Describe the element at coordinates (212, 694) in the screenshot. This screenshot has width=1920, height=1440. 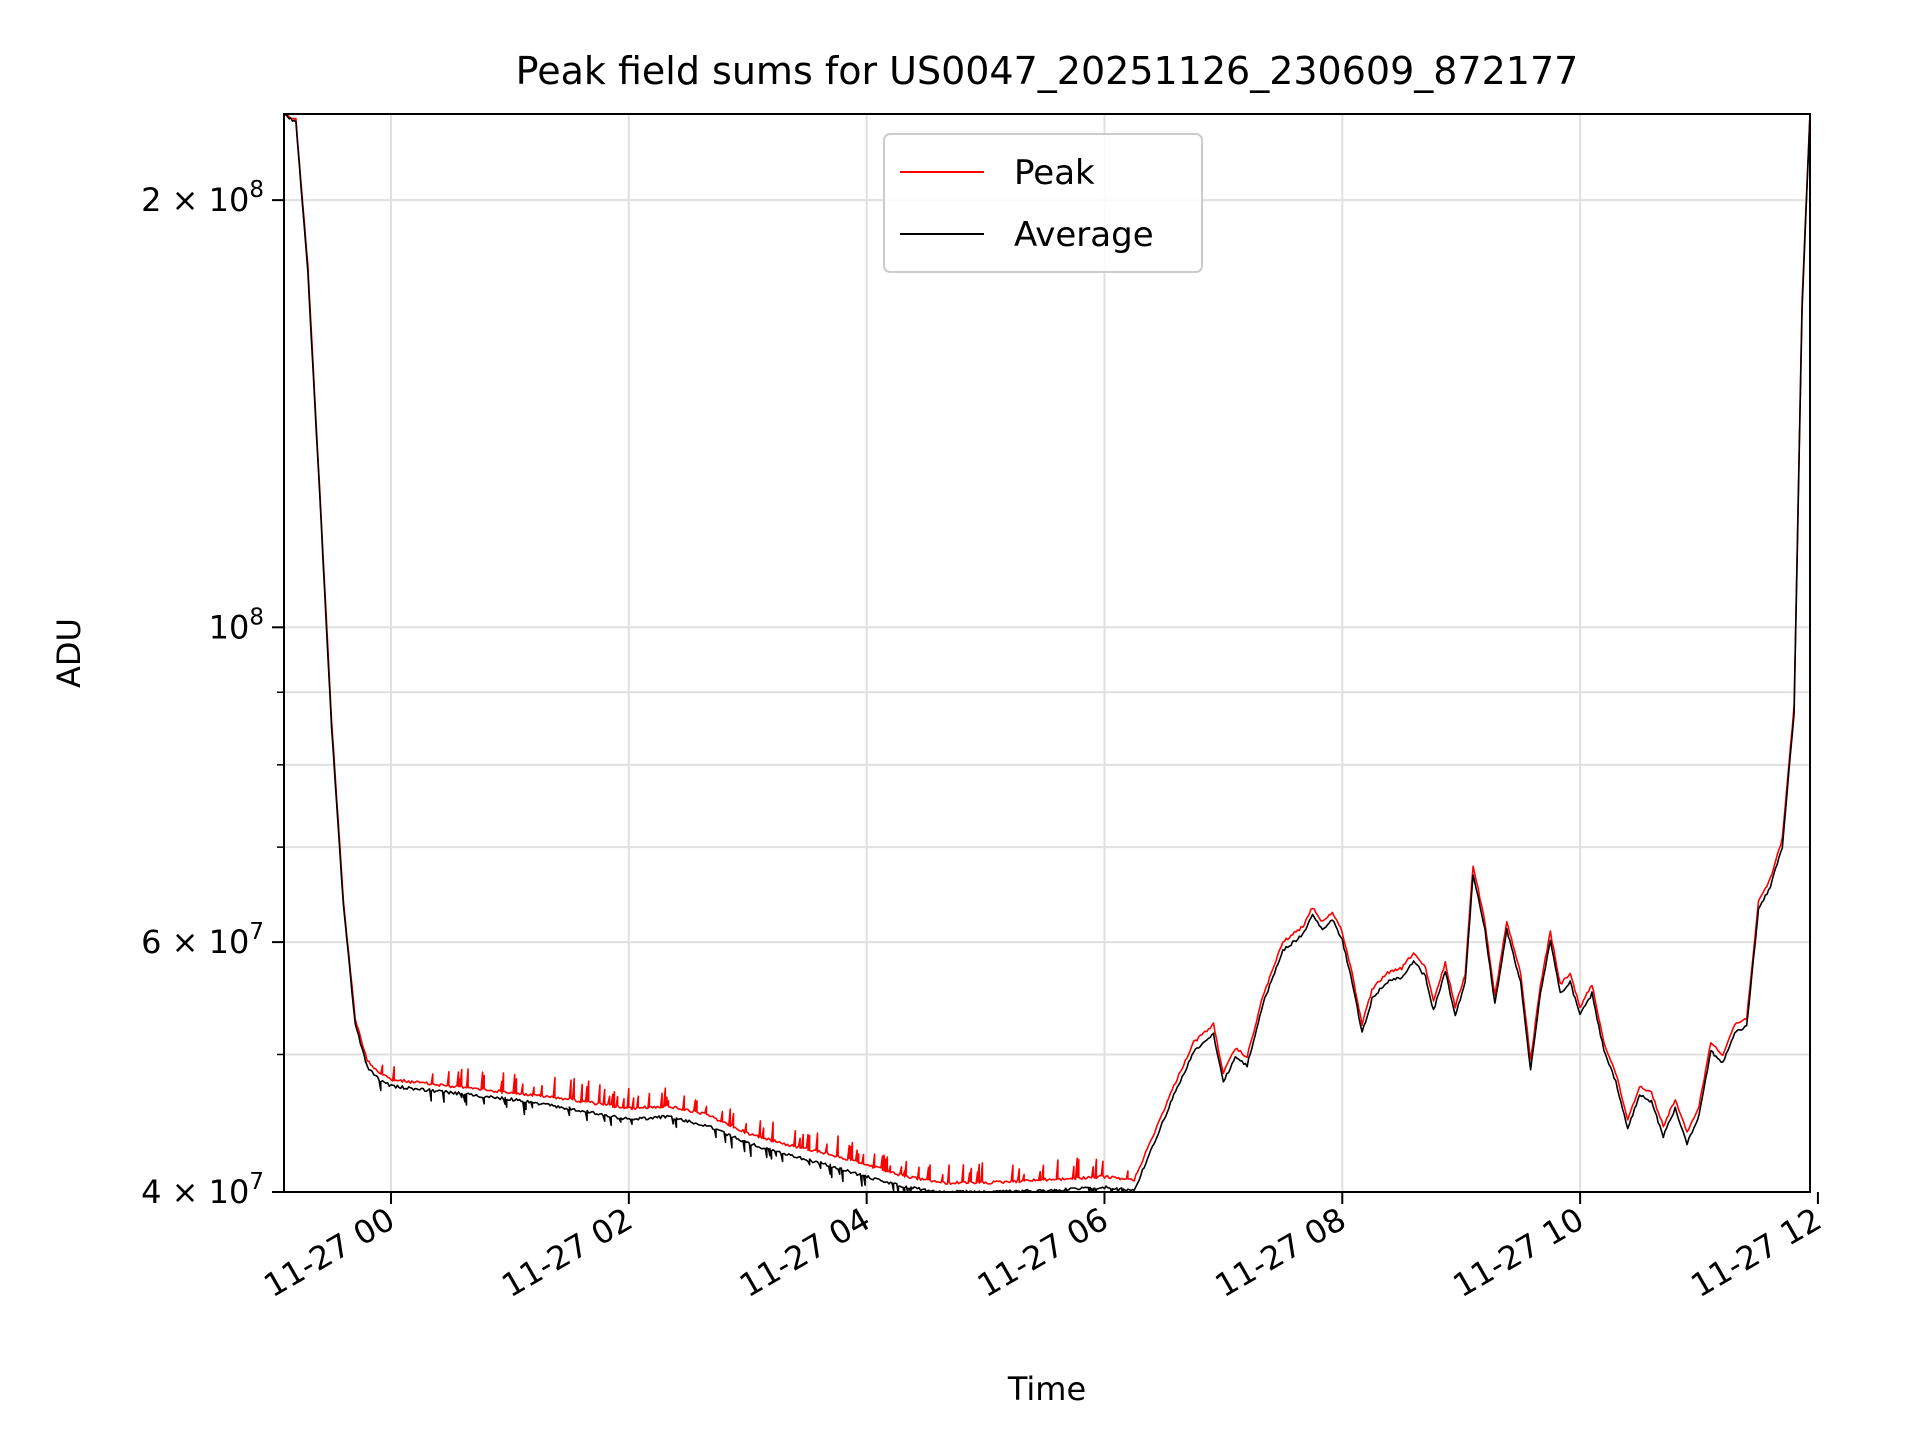
I see `y-axis: 4 × 107 6 × 107 108 2 × 108` at that location.